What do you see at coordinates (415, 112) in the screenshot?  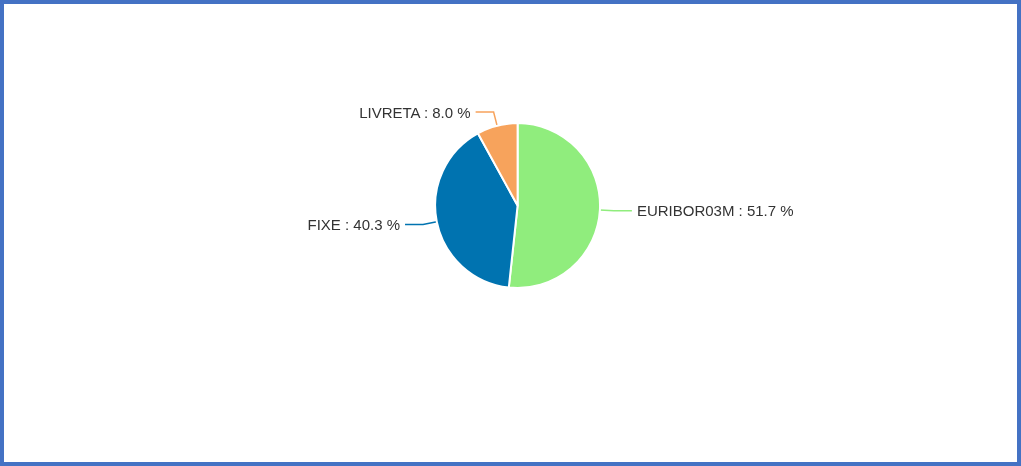 I see `slice-label: LIVRETA : 8.0 %` at bounding box center [415, 112].